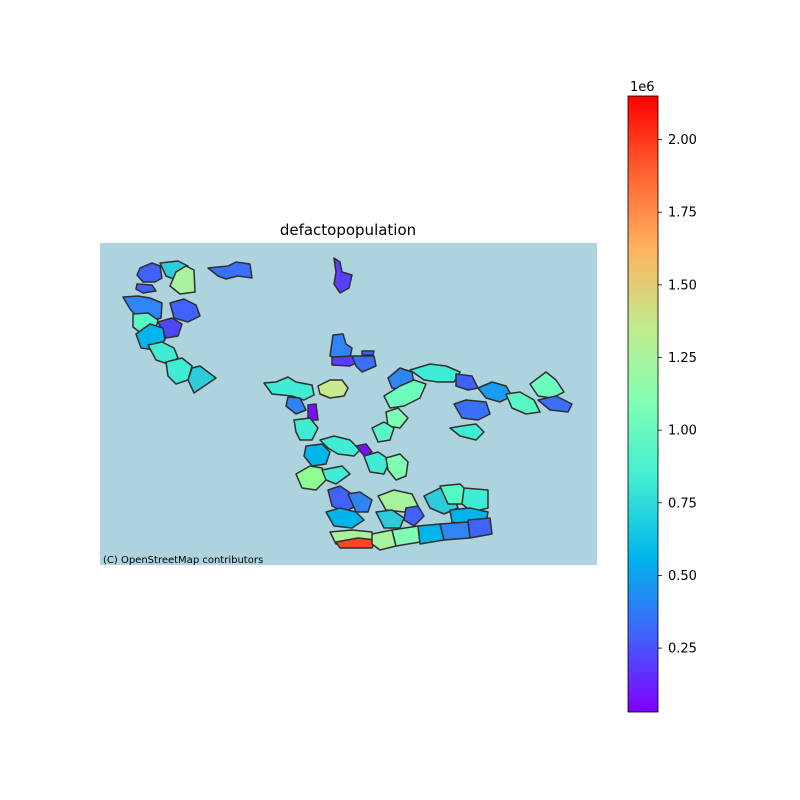 The width and height of the screenshot is (800, 800). I want to click on colorbar-tick-label: 1.25, so click(682, 358).